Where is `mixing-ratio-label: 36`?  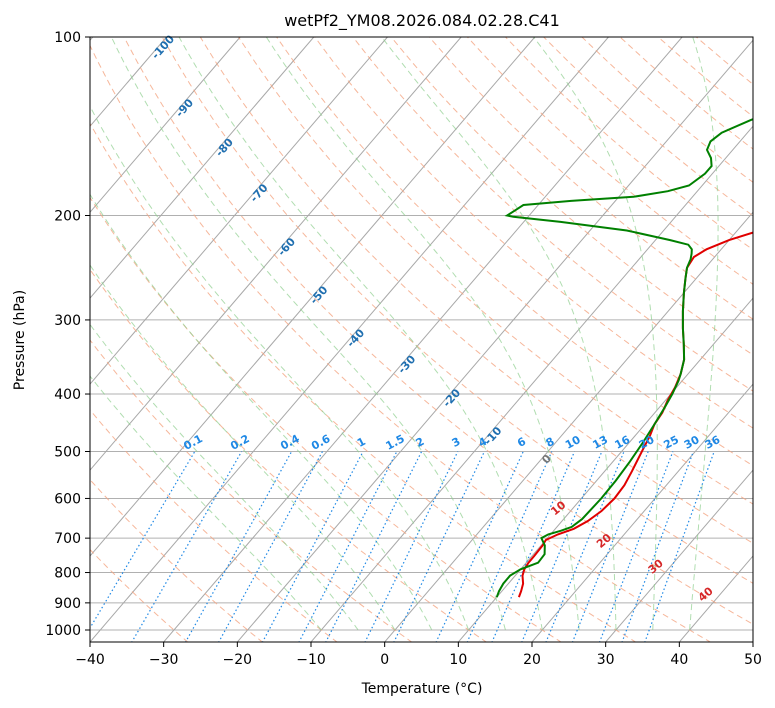 mixing-ratio-label: 36 is located at coordinates (713, 442).